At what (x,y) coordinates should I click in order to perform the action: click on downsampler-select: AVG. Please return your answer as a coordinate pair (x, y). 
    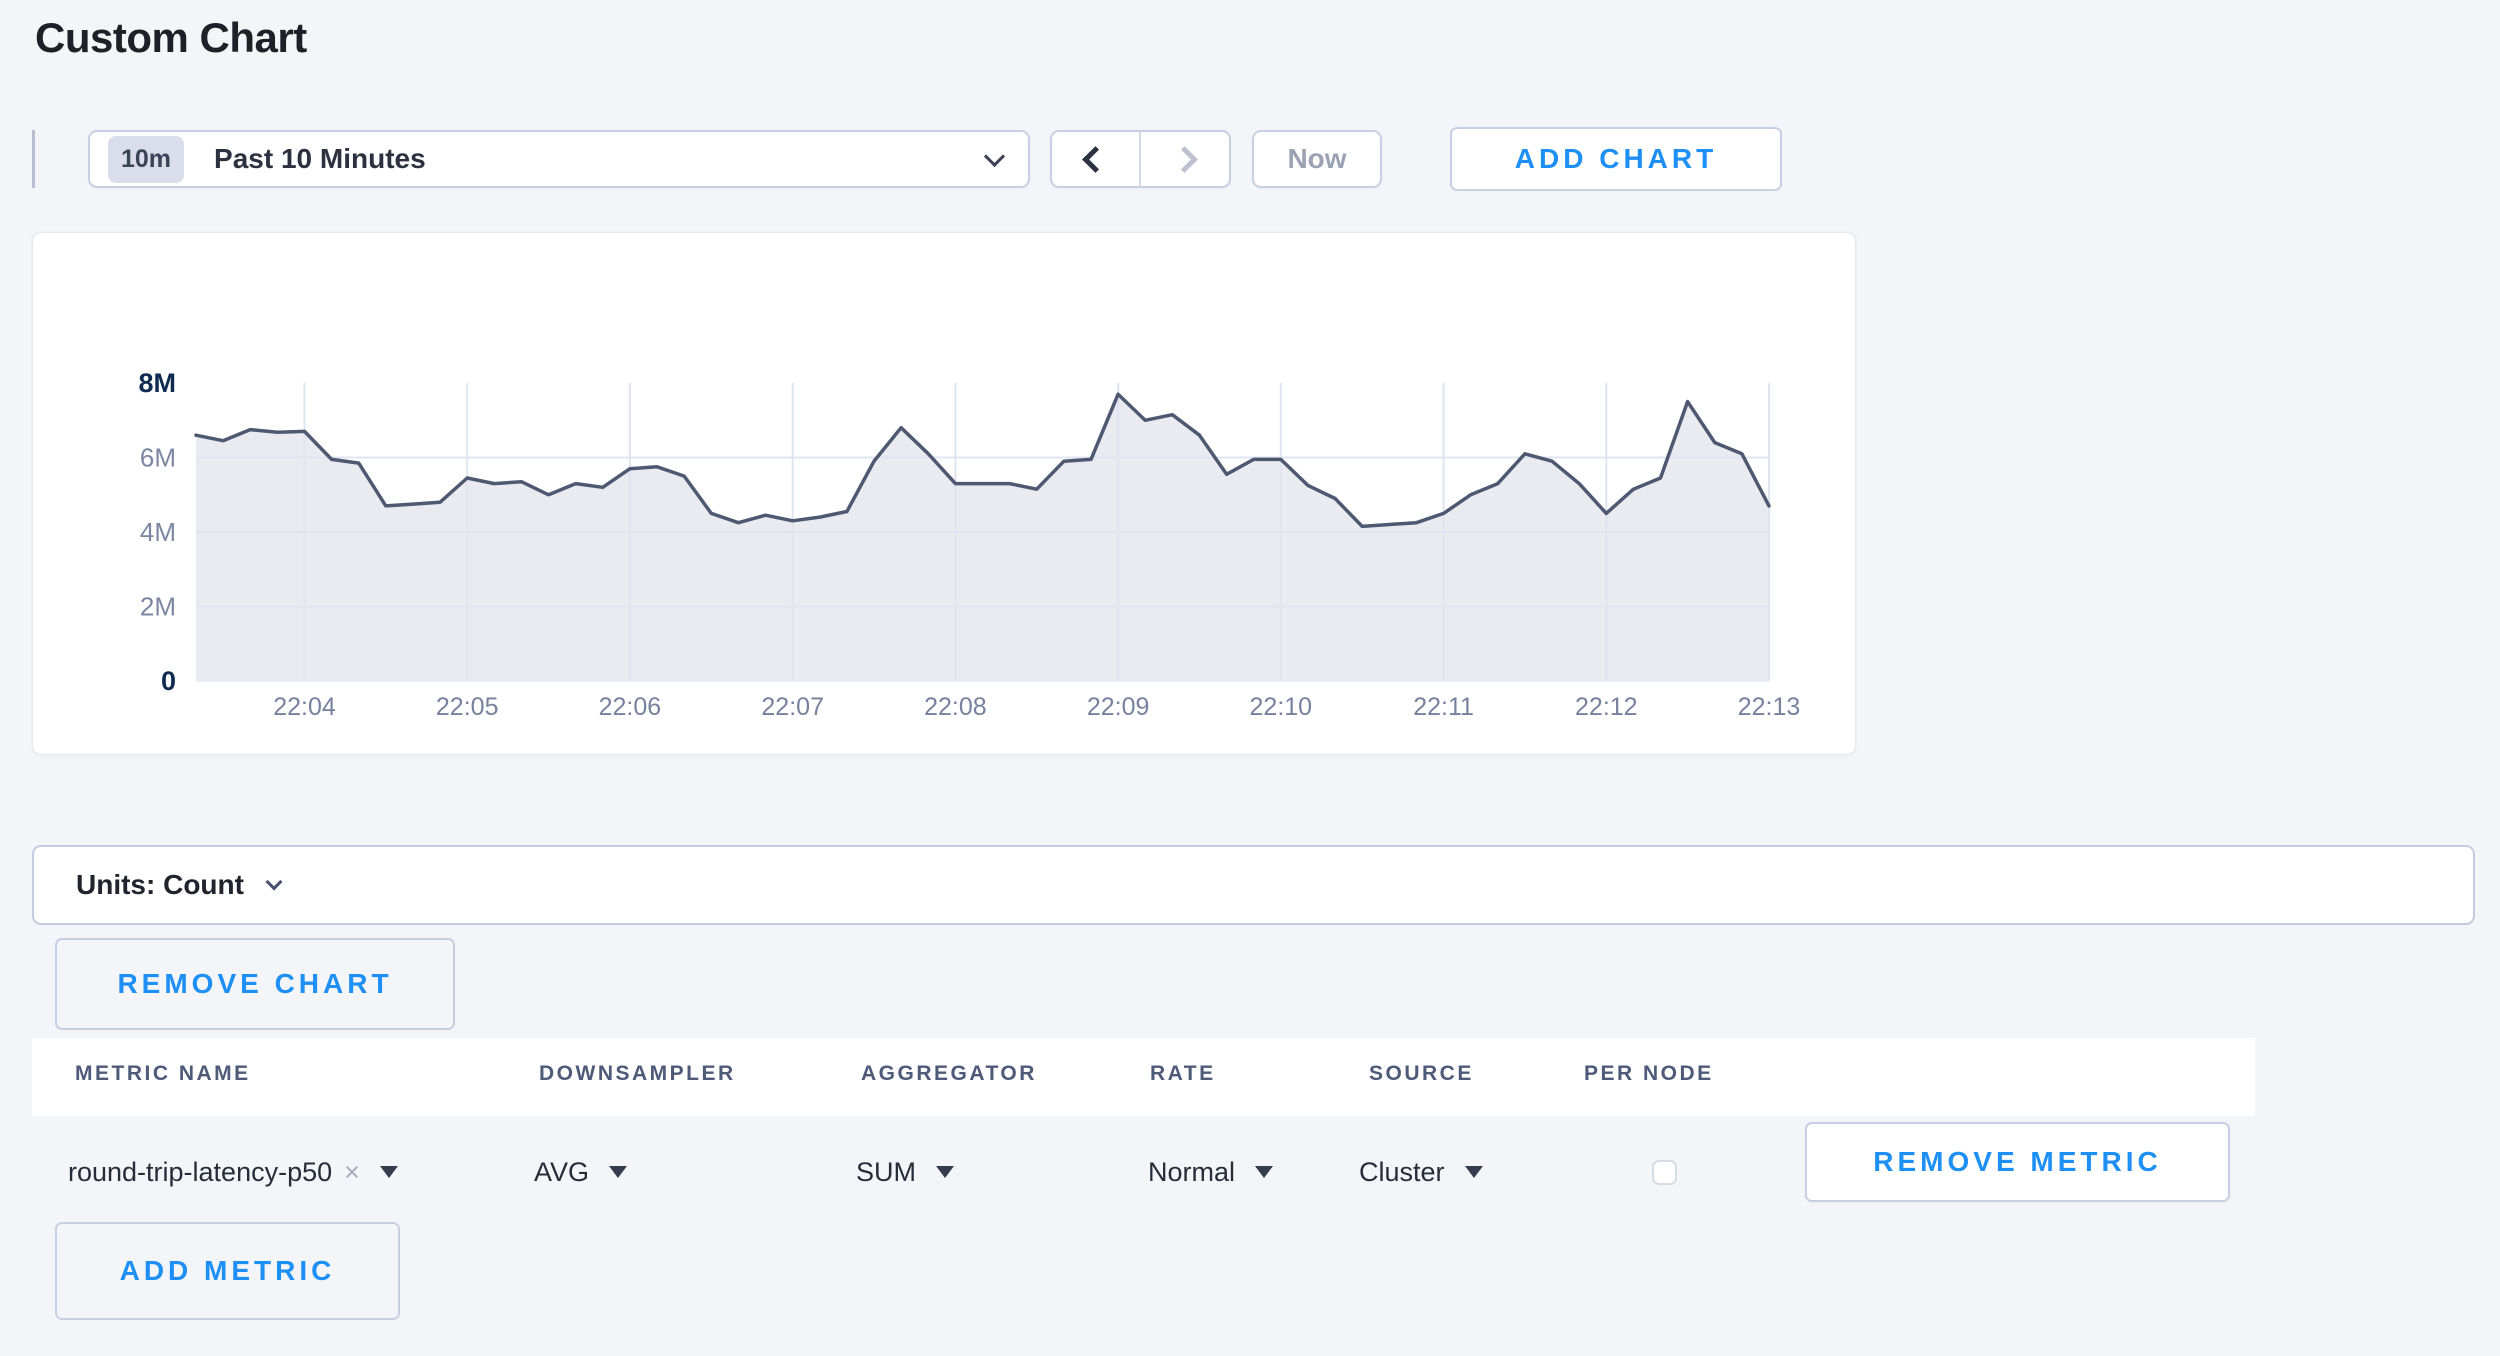
    Looking at the image, I should click on (581, 1172).